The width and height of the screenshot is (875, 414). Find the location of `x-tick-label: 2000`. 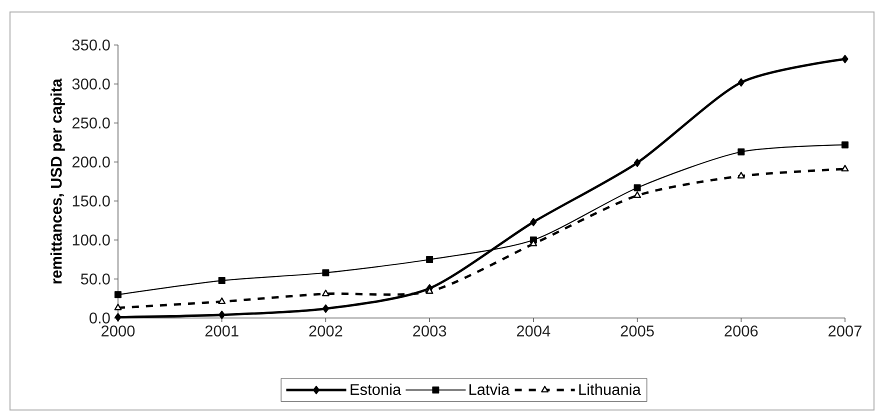

x-tick-label: 2000 is located at coordinates (118, 331).